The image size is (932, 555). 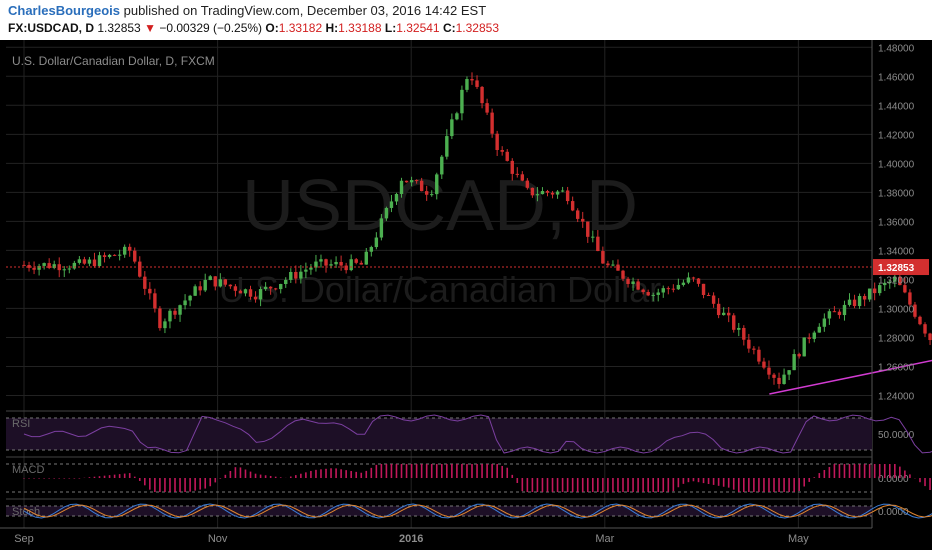 I want to click on last-price: 1.32853, so click(x=118, y=28).